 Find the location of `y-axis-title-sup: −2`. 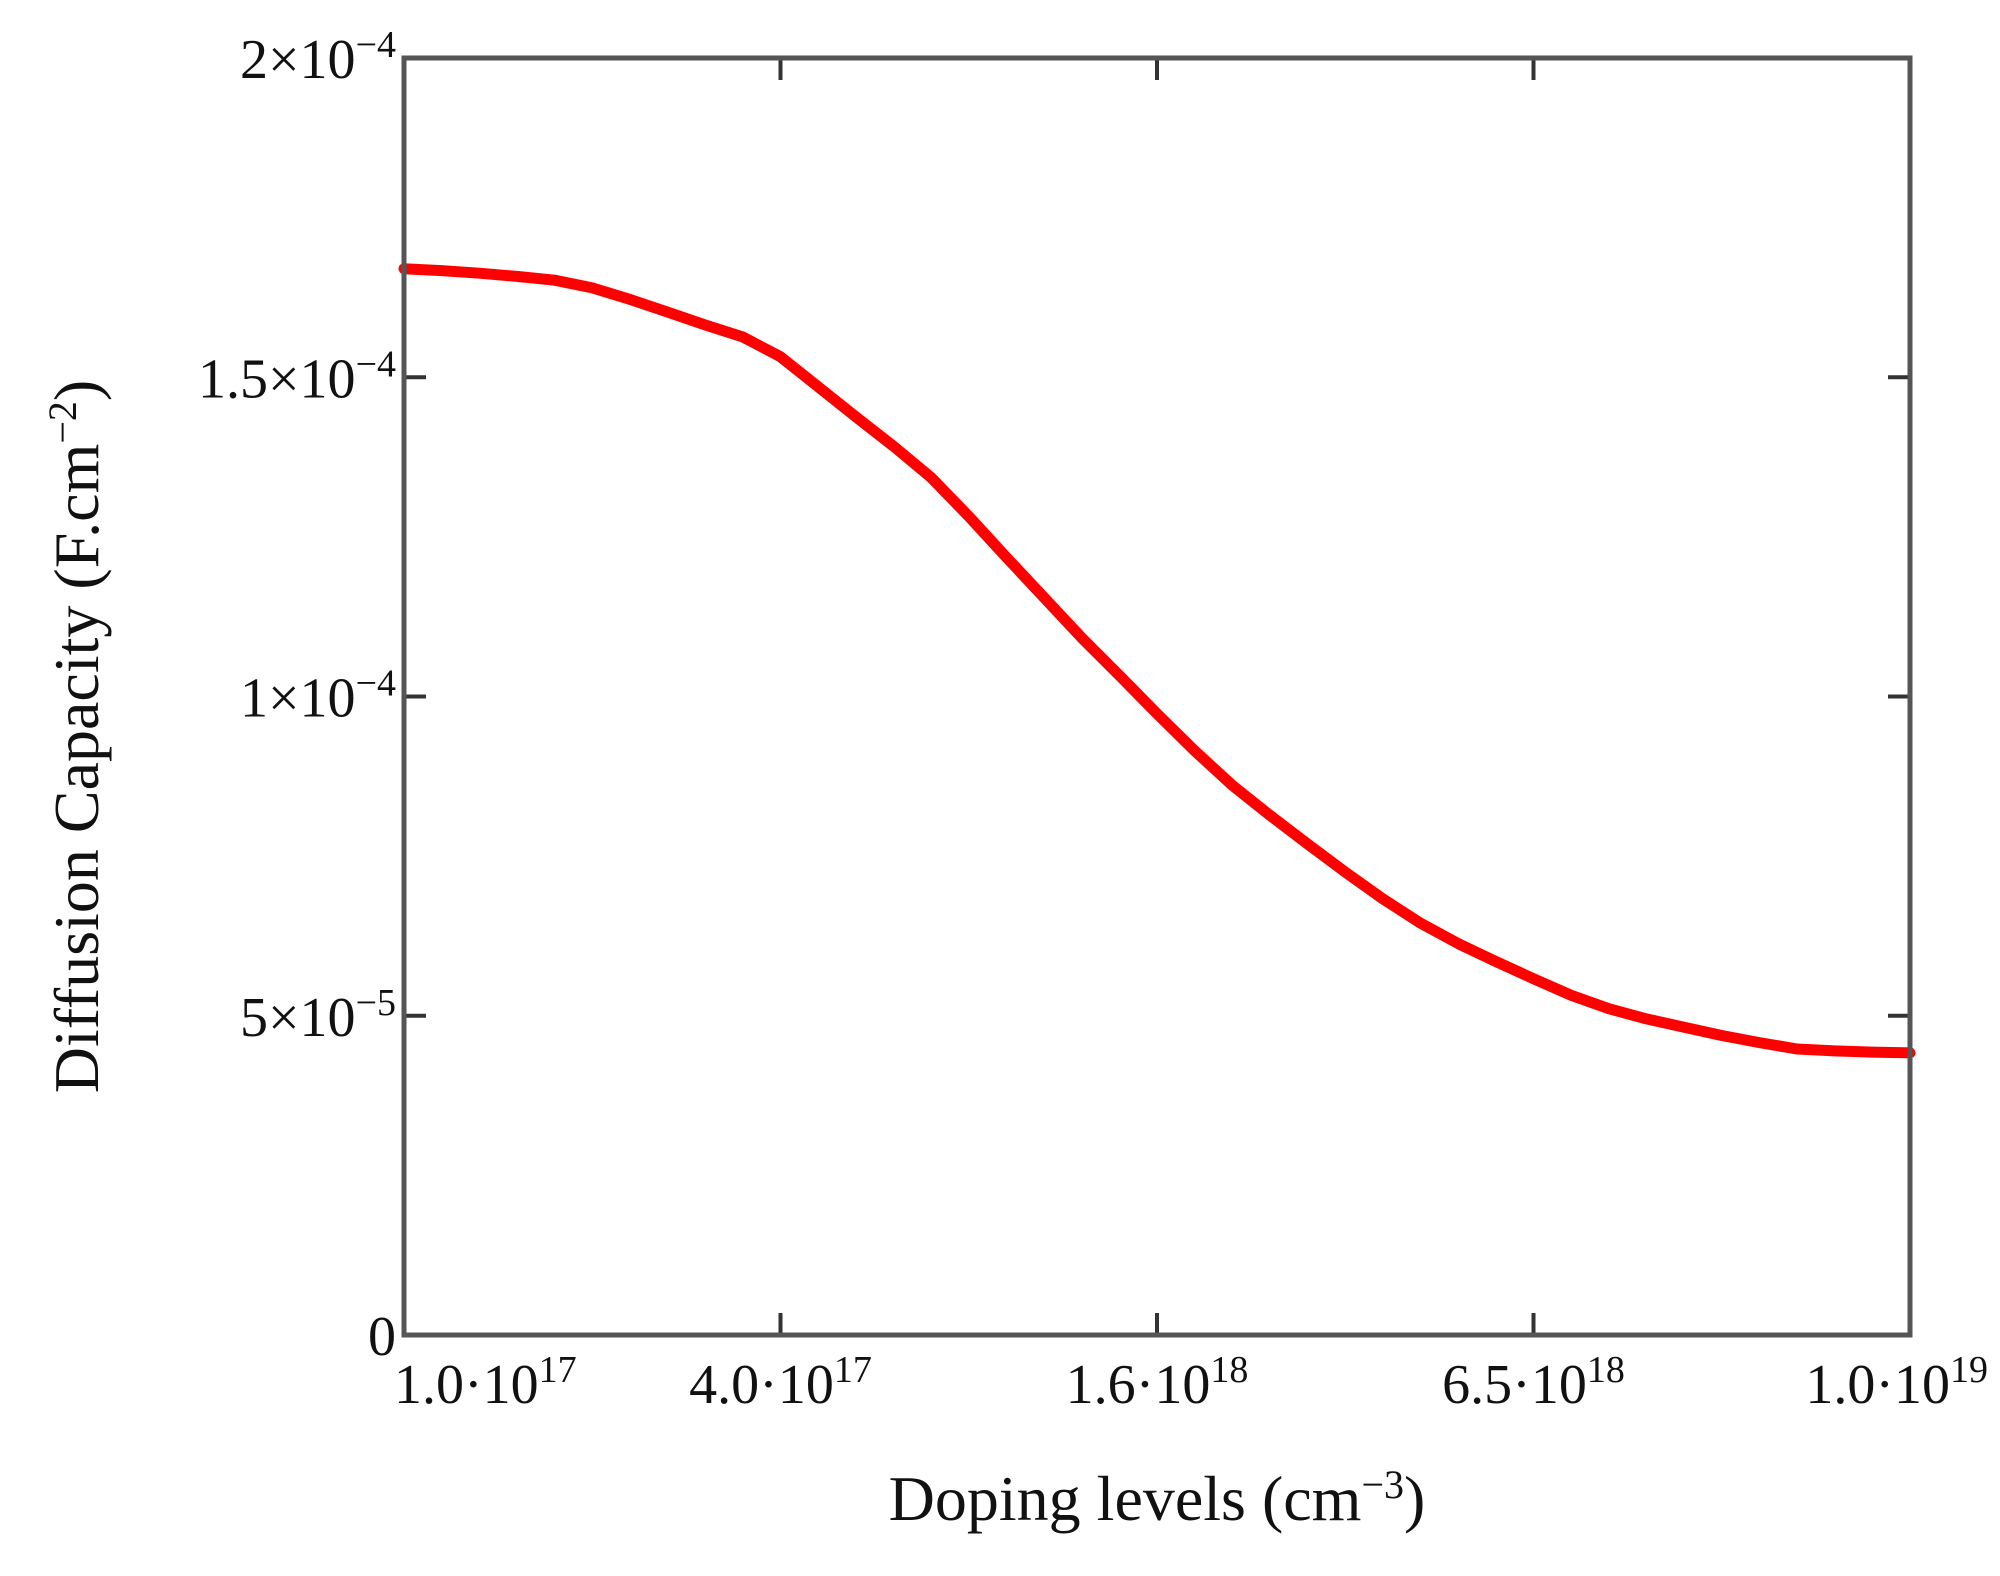

y-axis-title-sup: −2 is located at coordinates (62, 422).